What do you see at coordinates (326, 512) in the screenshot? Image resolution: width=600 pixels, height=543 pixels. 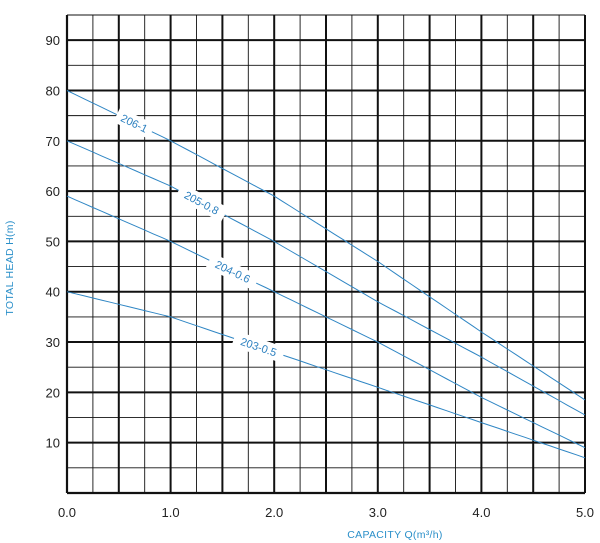 I see `x-axis-ticks: 0.0 1.0 2.0 3.0 4.0 5.0` at bounding box center [326, 512].